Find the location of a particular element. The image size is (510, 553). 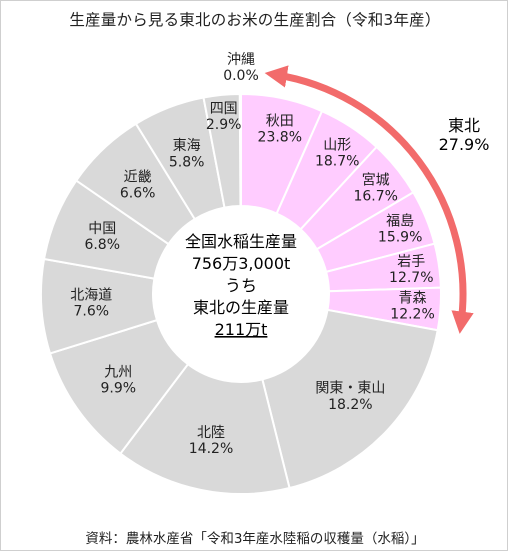

slice-label-中国: 中国 6.8% is located at coordinates (102, 237).